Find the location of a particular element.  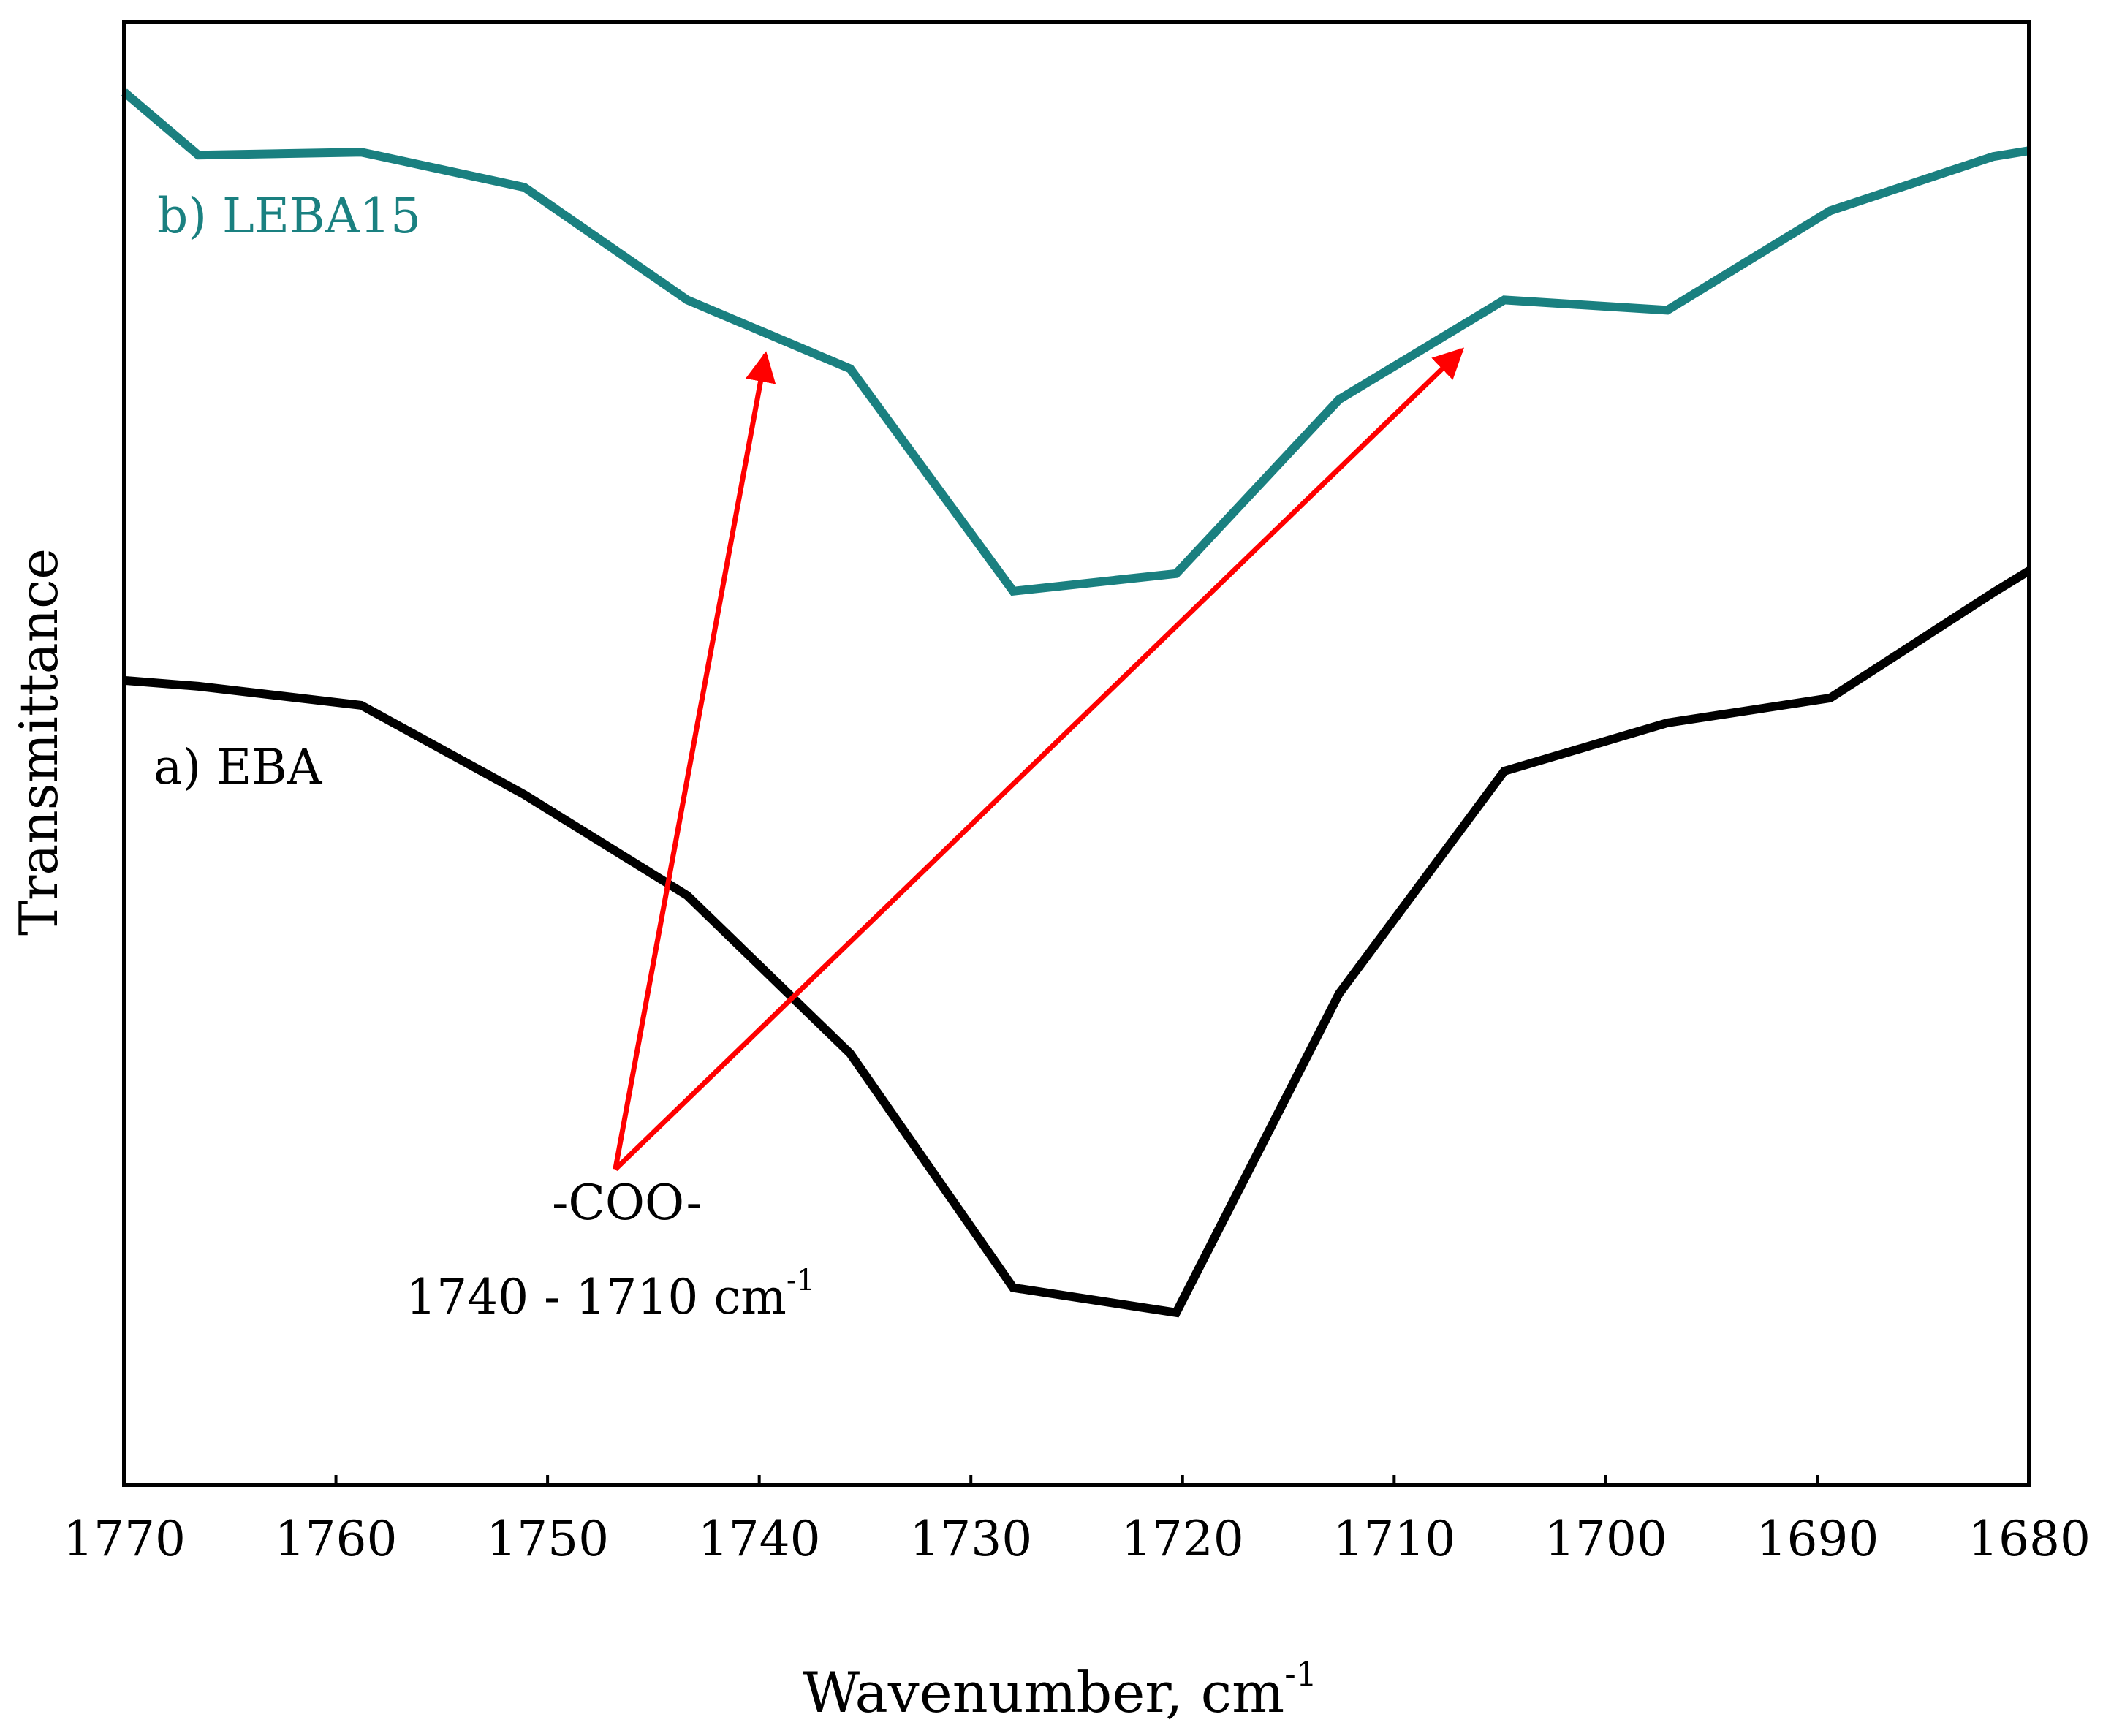

annotation-label: -COO- 1740 - 1710 cm-1 is located at coordinates (610, 1250).